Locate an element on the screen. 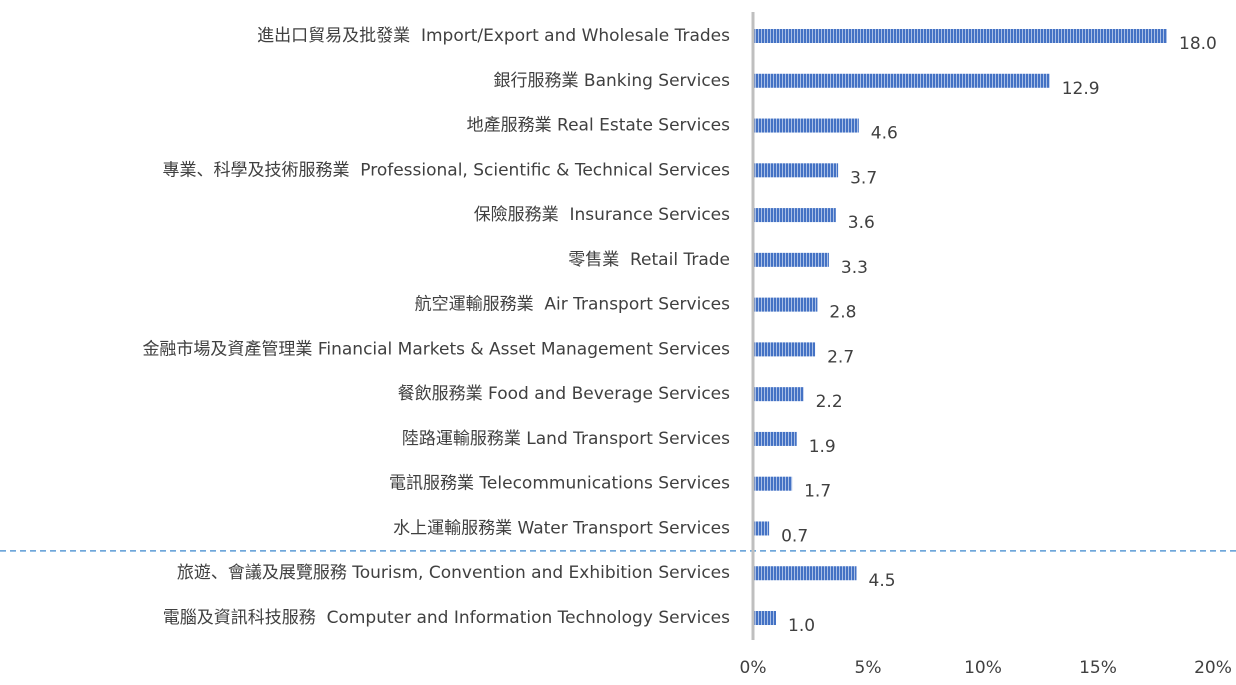 The height and width of the screenshot is (685, 1236). y-tick-label: 航空運輸服務業 Air Transport Services is located at coordinates (573, 305).